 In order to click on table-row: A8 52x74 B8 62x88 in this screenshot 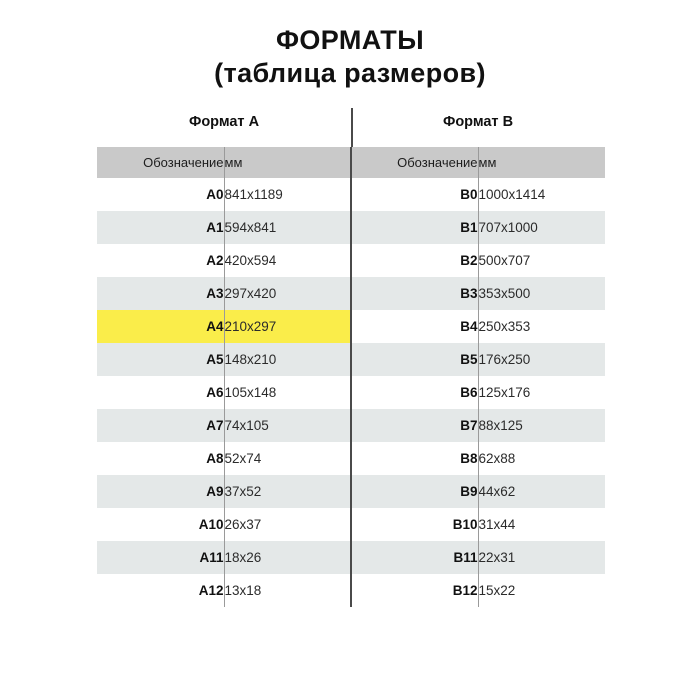, I will do `click(351, 458)`.